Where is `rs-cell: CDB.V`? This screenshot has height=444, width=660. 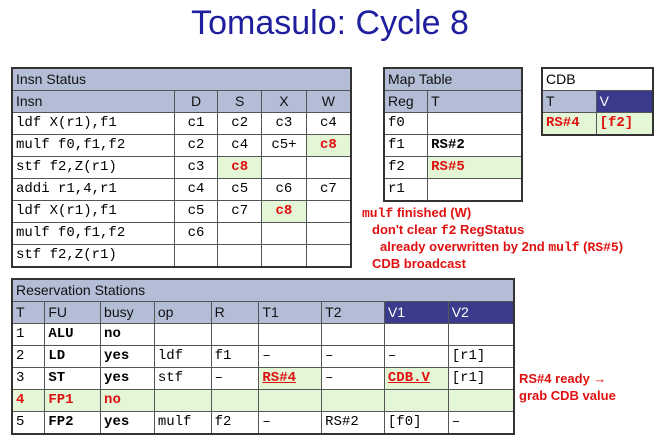
rs-cell: CDB.V is located at coordinates (416, 378).